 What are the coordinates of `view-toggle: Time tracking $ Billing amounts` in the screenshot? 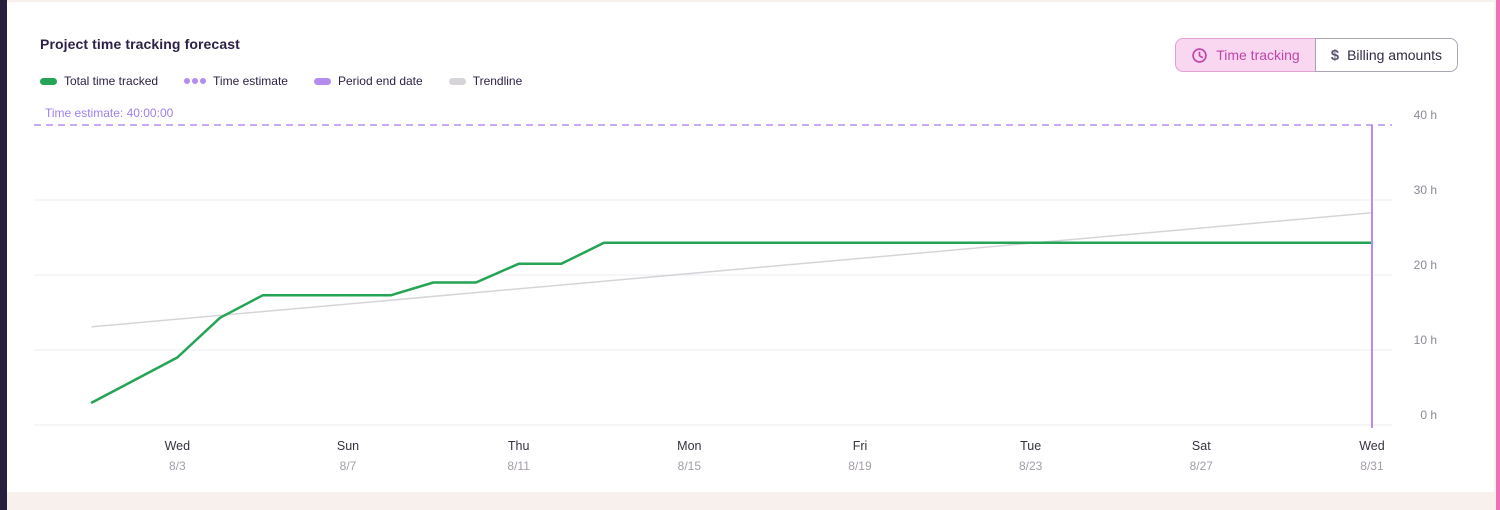 It's located at (1316, 55).